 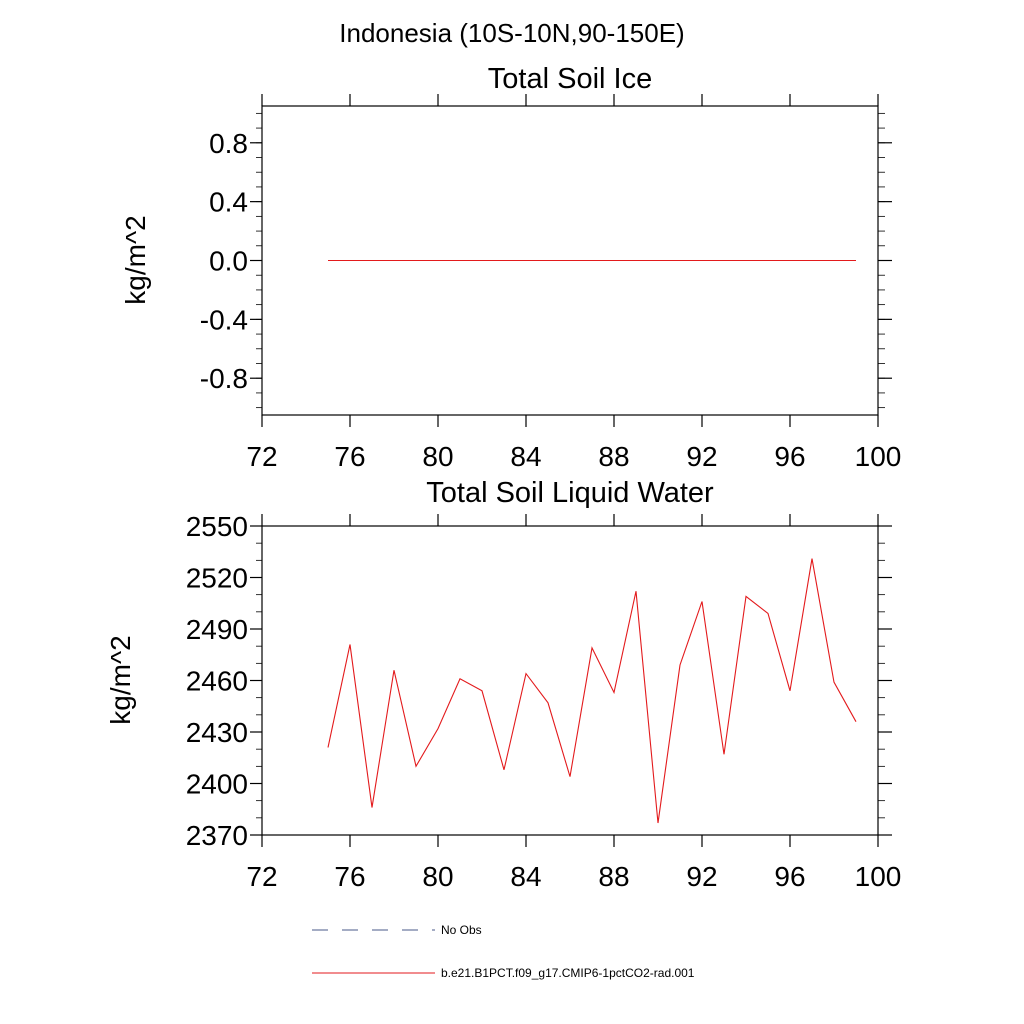 What do you see at coordinates (224, 319) in the screenshot?
I see `y-tick-label: -0.4` at bounding box center [224, 319].